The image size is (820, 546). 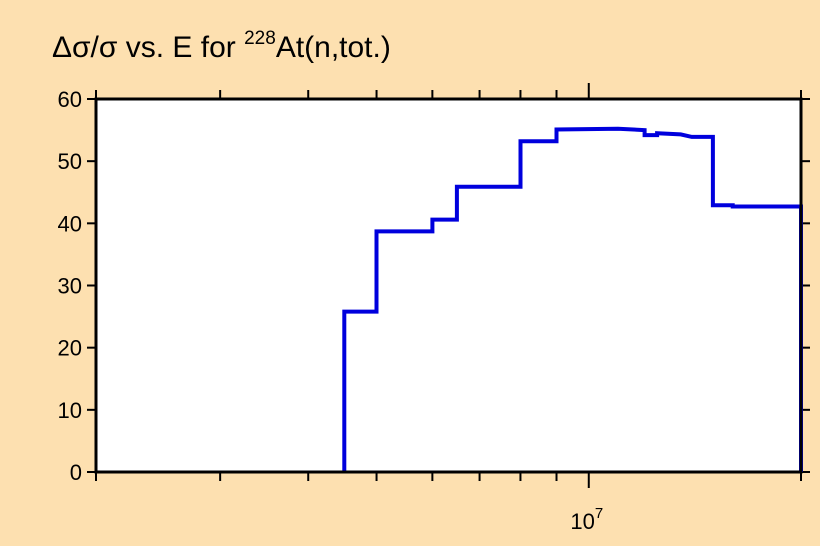 What do you see at coordinates (148, 47) in the screenshot?
I see `chart-title-prefix: Δσ/σ vs. E for` at bounding box center [148, 47].